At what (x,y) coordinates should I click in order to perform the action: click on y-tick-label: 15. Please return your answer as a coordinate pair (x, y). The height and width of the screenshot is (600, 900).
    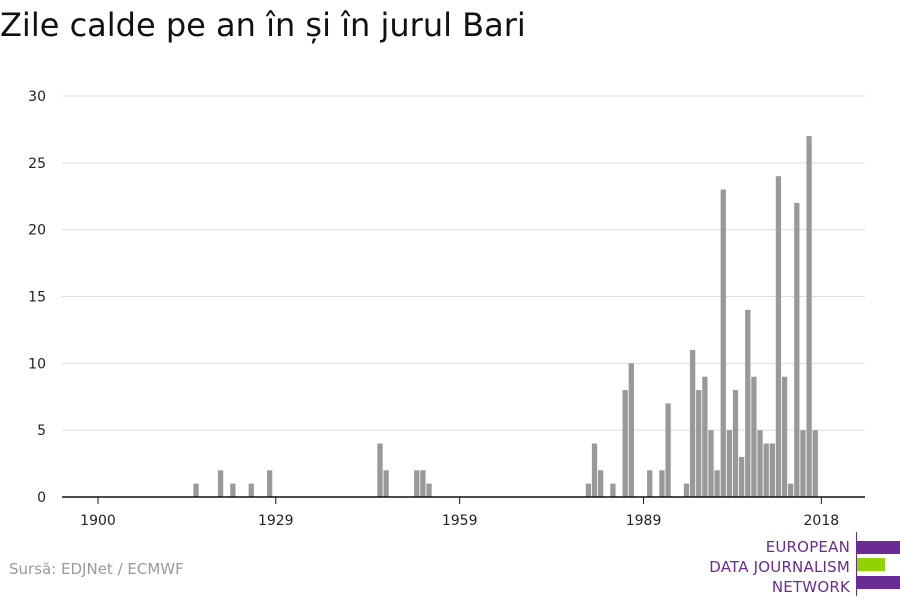
    Looking at the image, I should click on (37, 298).